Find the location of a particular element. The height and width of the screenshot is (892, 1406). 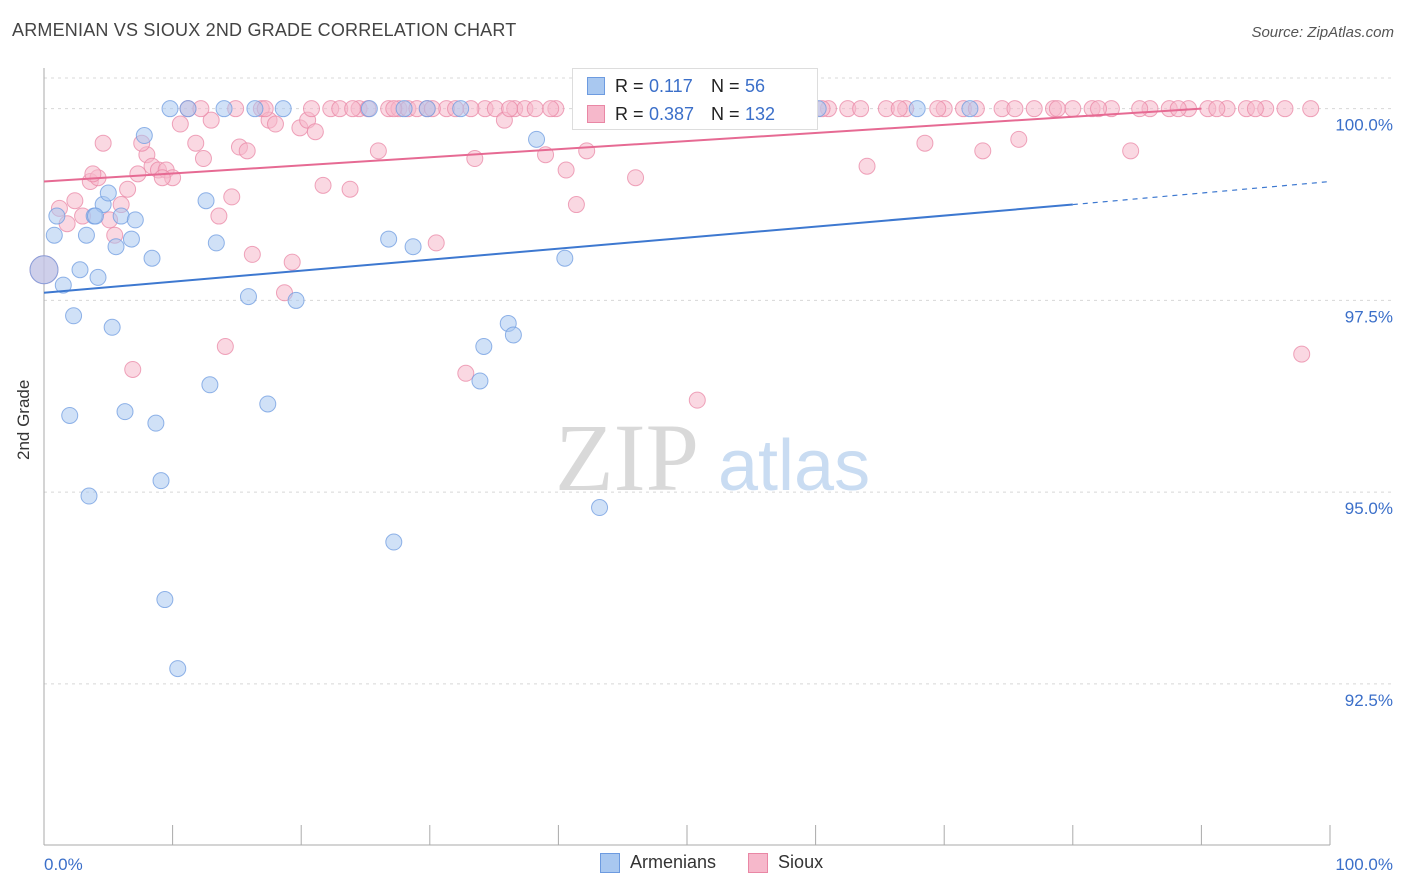

legend-item-armenians: Armenians is located at coordinates (658, 862).